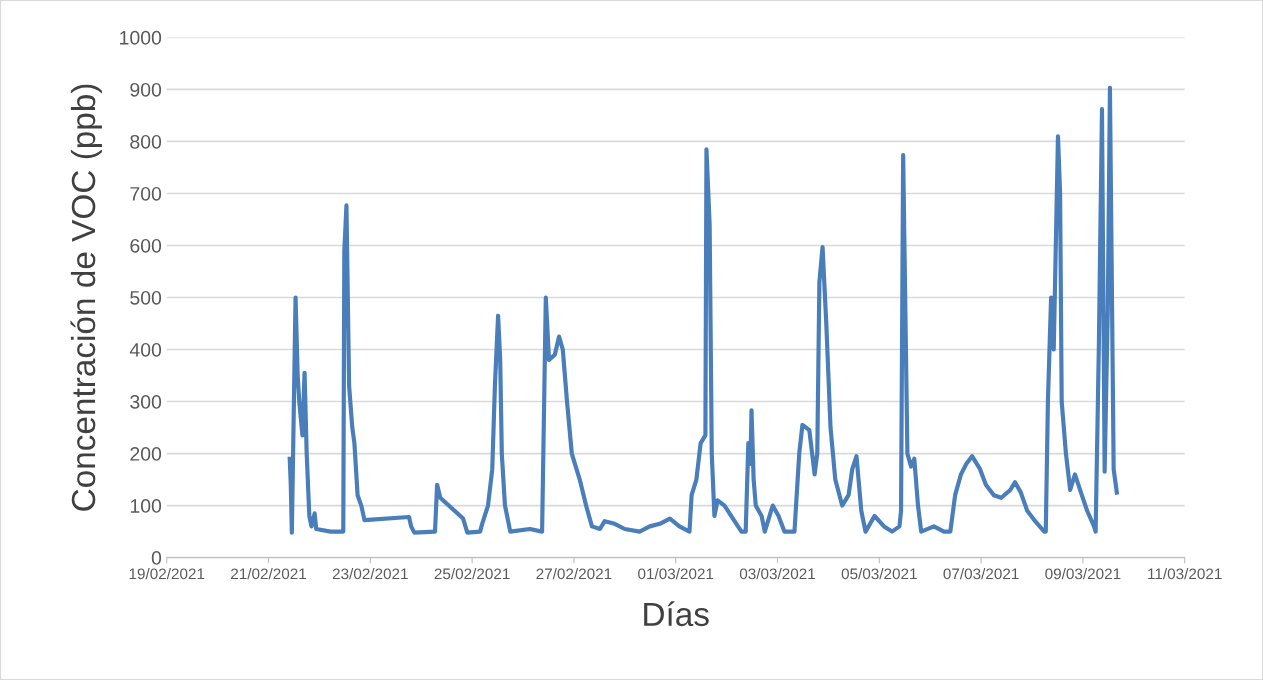  Describe the element at coordinates (145, 349) in the screenshot. I see `y-tick-label: 400` at that location.